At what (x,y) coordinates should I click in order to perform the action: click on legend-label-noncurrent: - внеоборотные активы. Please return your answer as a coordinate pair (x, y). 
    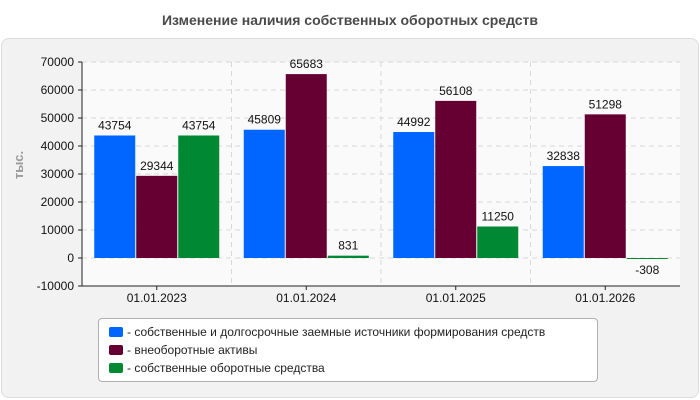
    Looking at the image, I should click on (192, 350).